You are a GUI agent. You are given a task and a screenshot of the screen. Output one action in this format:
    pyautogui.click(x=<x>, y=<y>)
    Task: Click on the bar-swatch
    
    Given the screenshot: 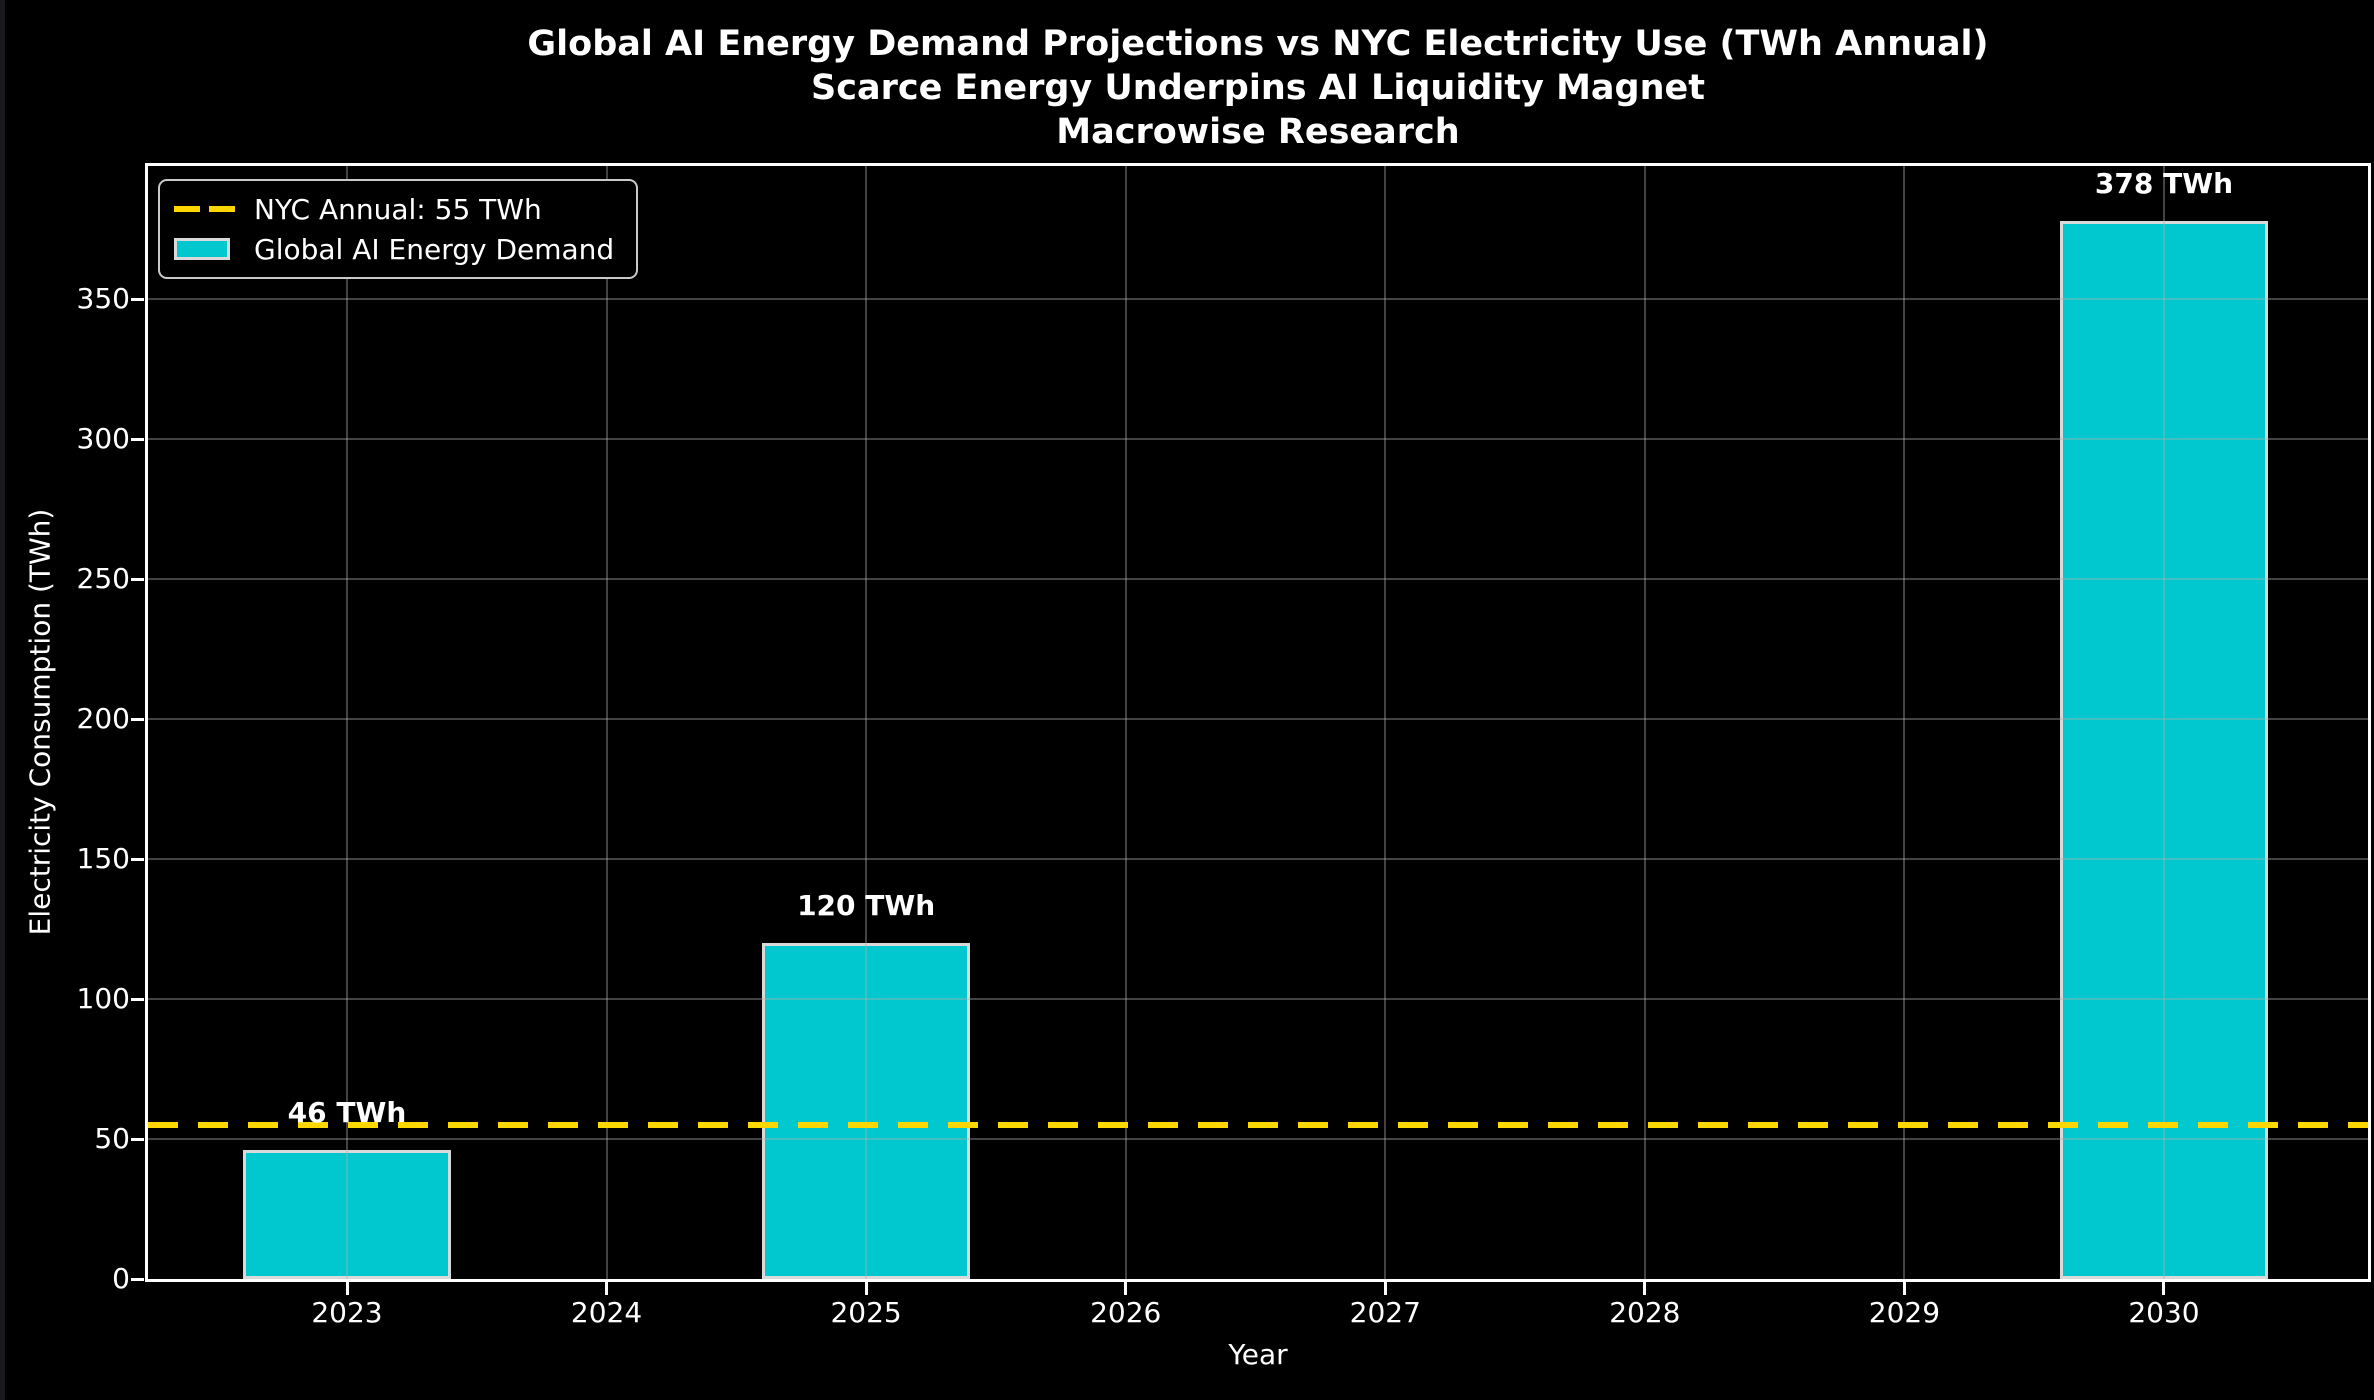 What is the action you would take?
    pyautogui.click(x=206, y=249)
    